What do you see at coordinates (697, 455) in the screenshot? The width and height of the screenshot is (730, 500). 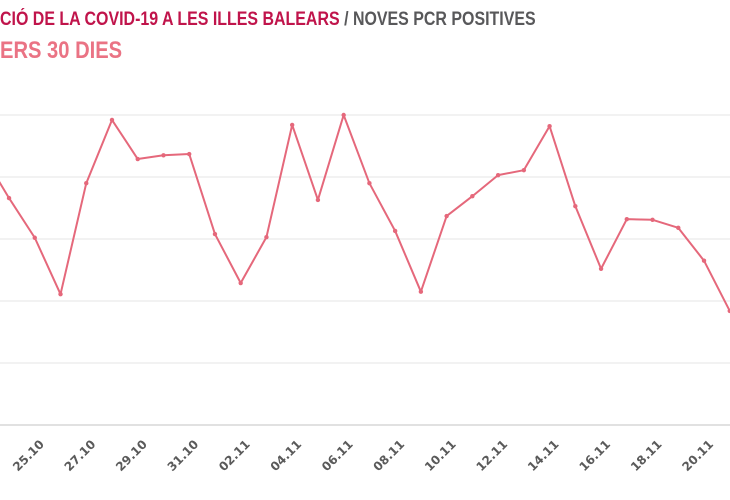 I see `x-tick-label: 20.11` at bounding box center [697, 455].